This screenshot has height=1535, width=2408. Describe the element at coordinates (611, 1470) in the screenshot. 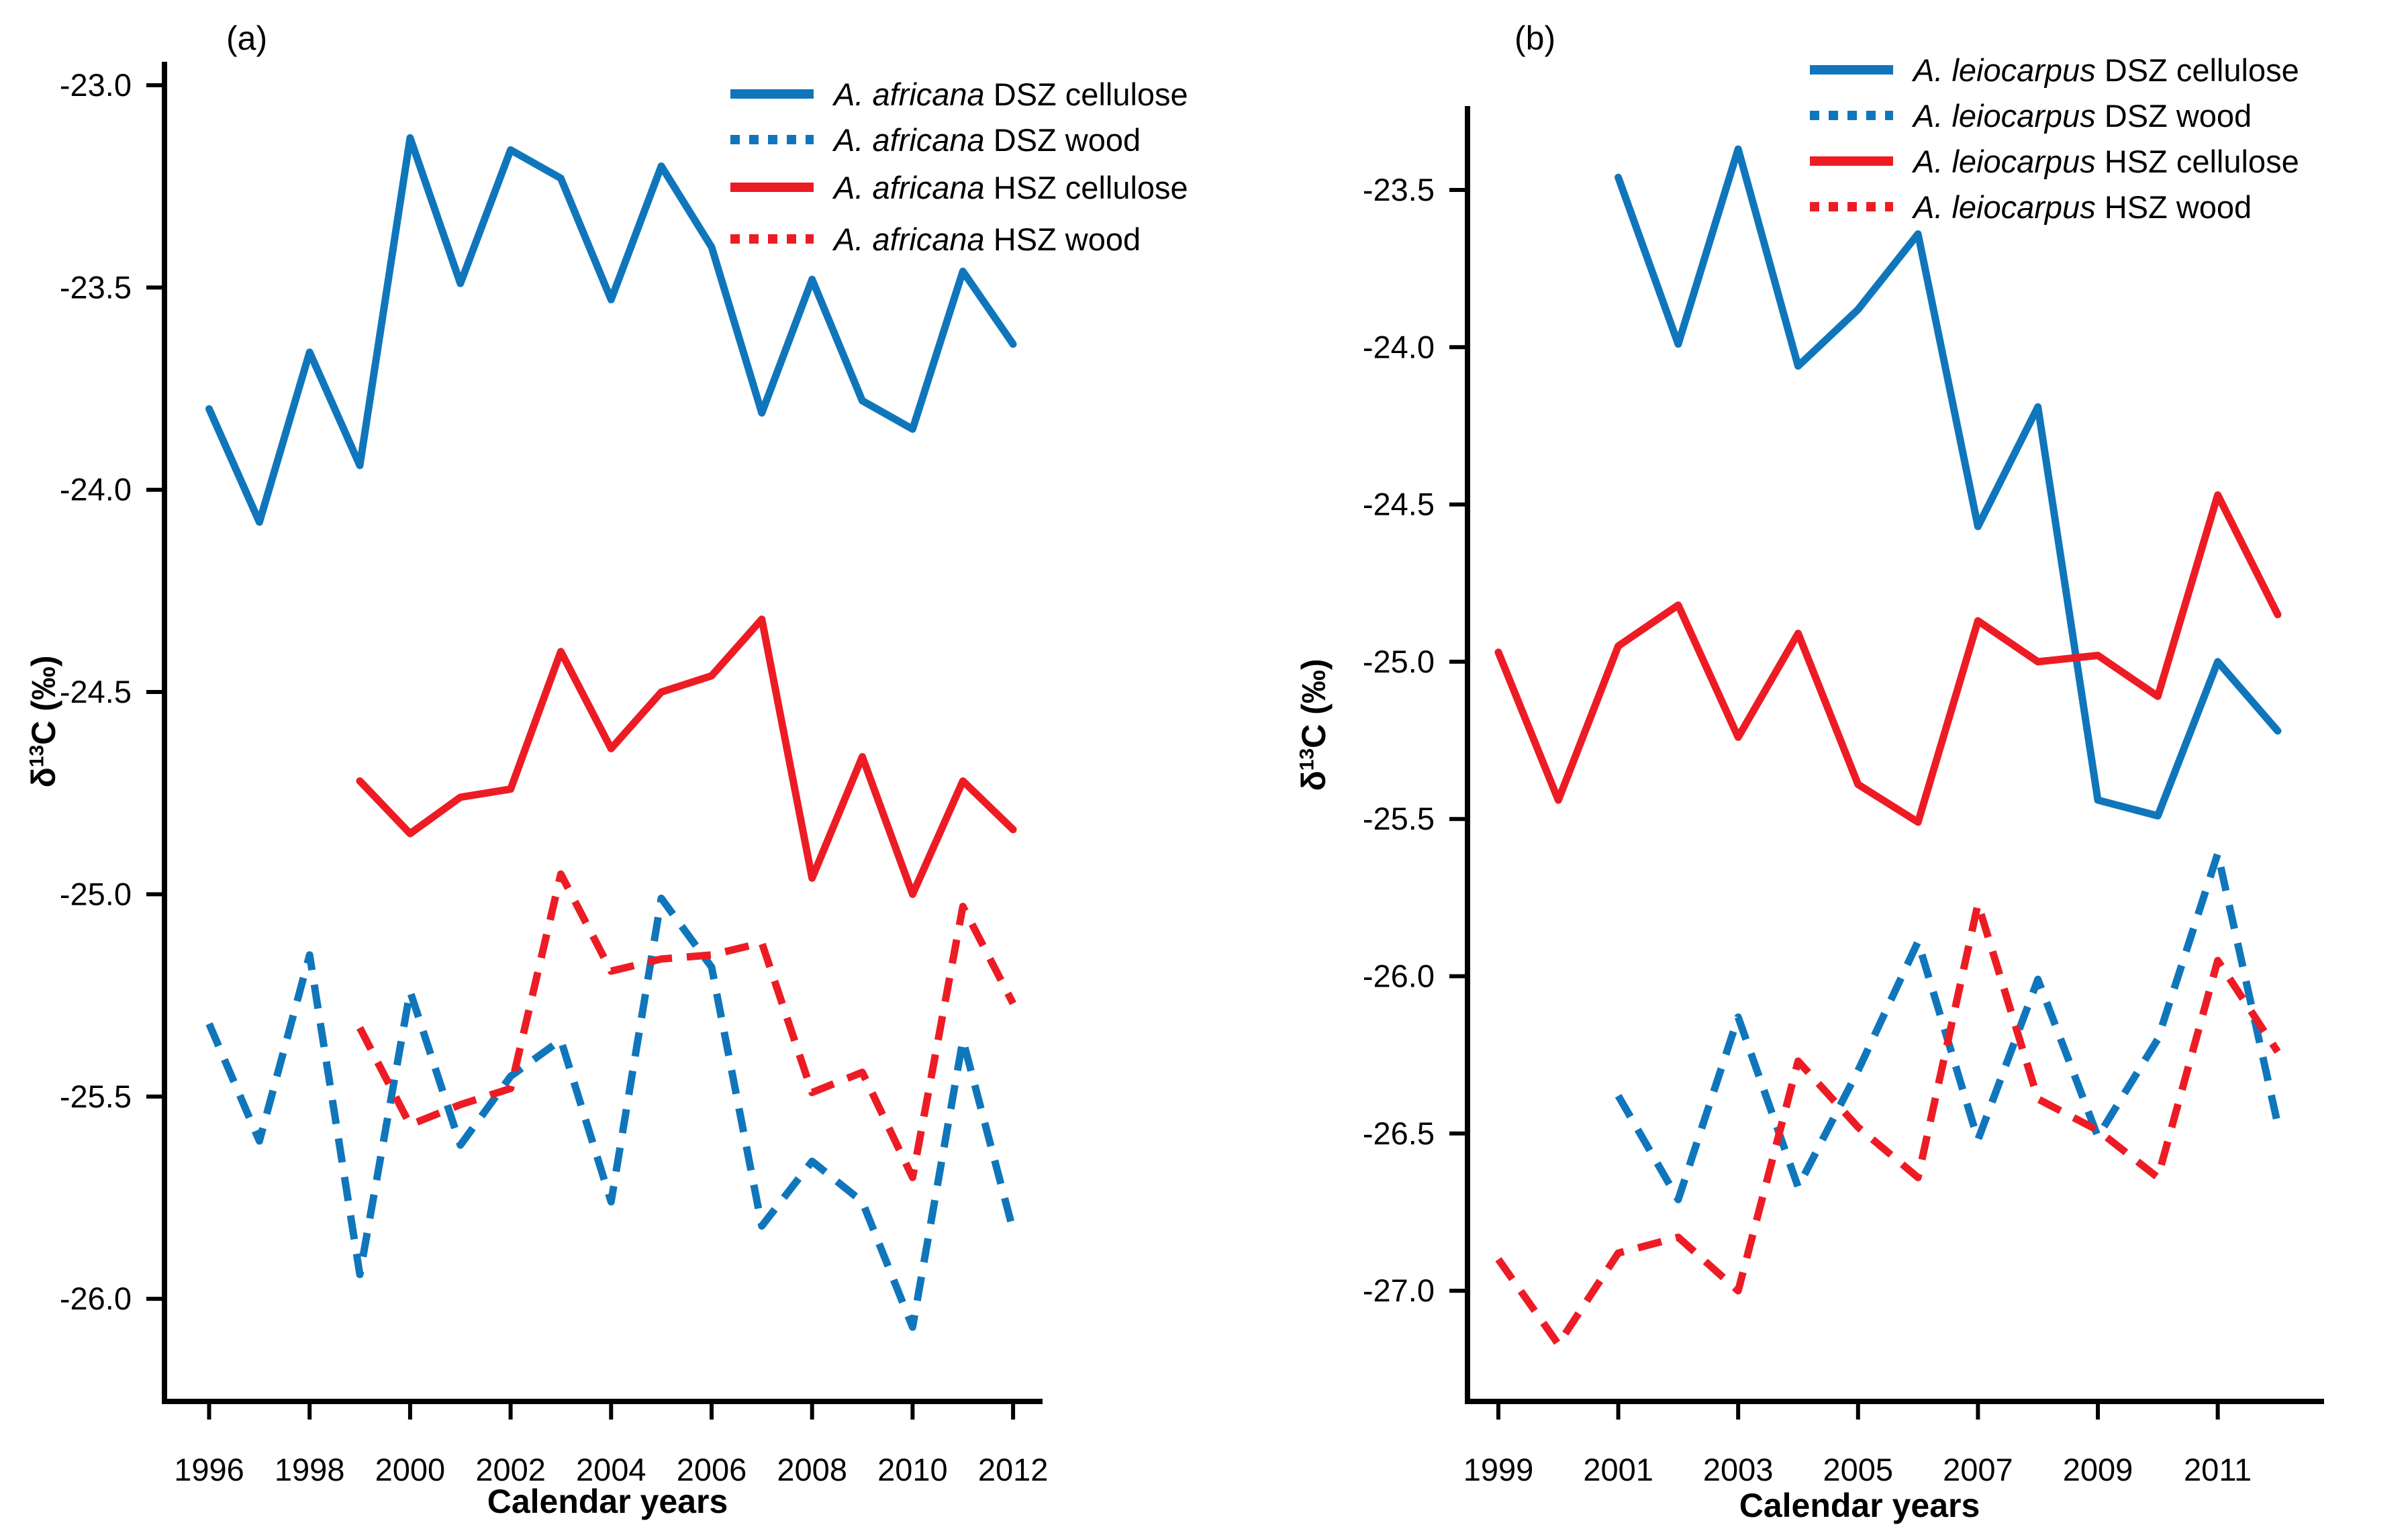

I see `x-tick-label: 2004` at that location.